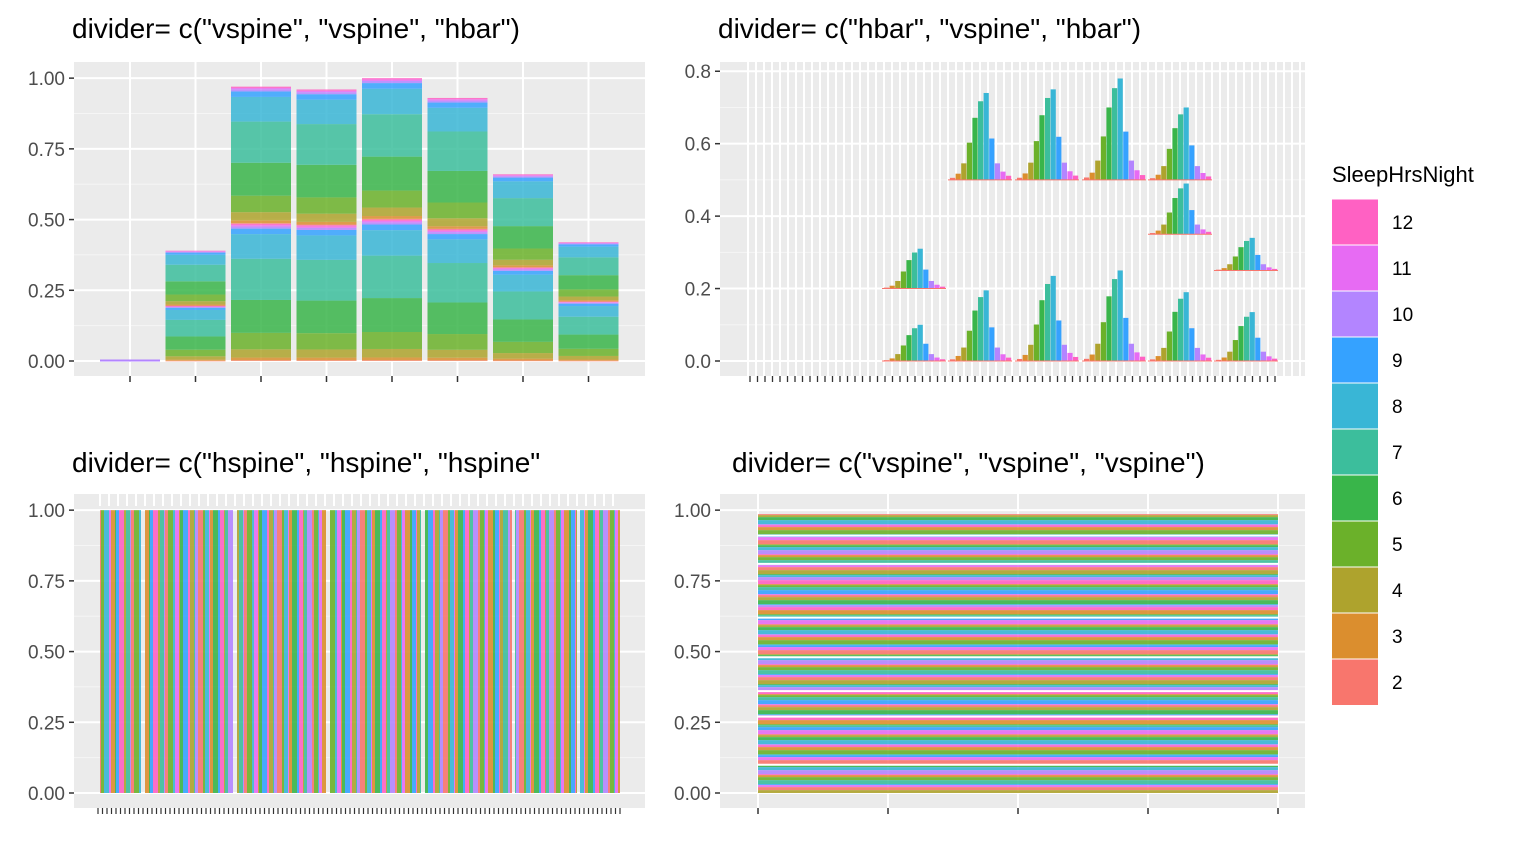  What do you see at coordinates (692, 582) in the screenshot?
I see `y-tick-label: 0.75` at bounding box center [692, 582].